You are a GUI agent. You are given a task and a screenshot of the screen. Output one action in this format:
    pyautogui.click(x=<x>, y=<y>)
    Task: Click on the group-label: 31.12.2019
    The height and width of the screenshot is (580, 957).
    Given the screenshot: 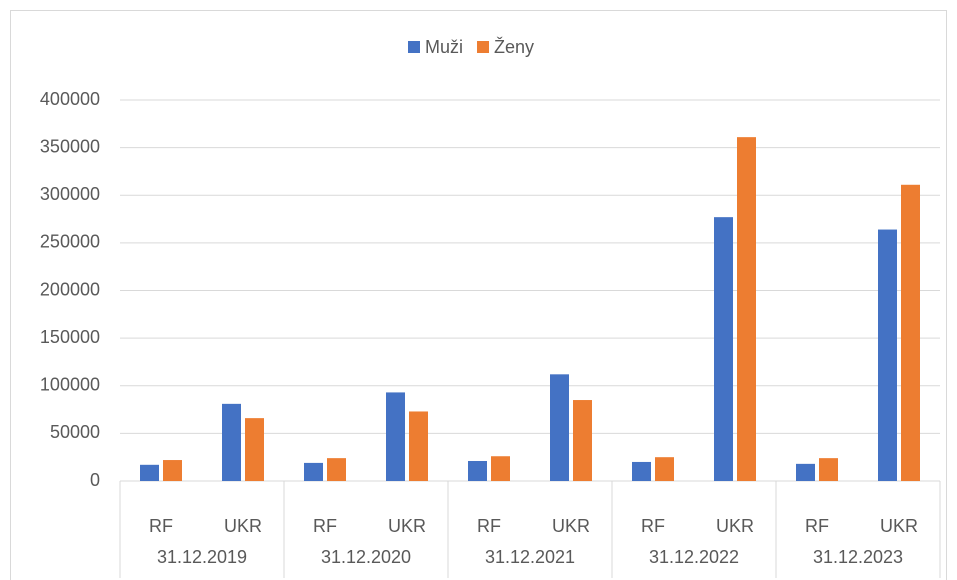 What is the action you would take?
    pyautogui.click(x=202, y=557)
    